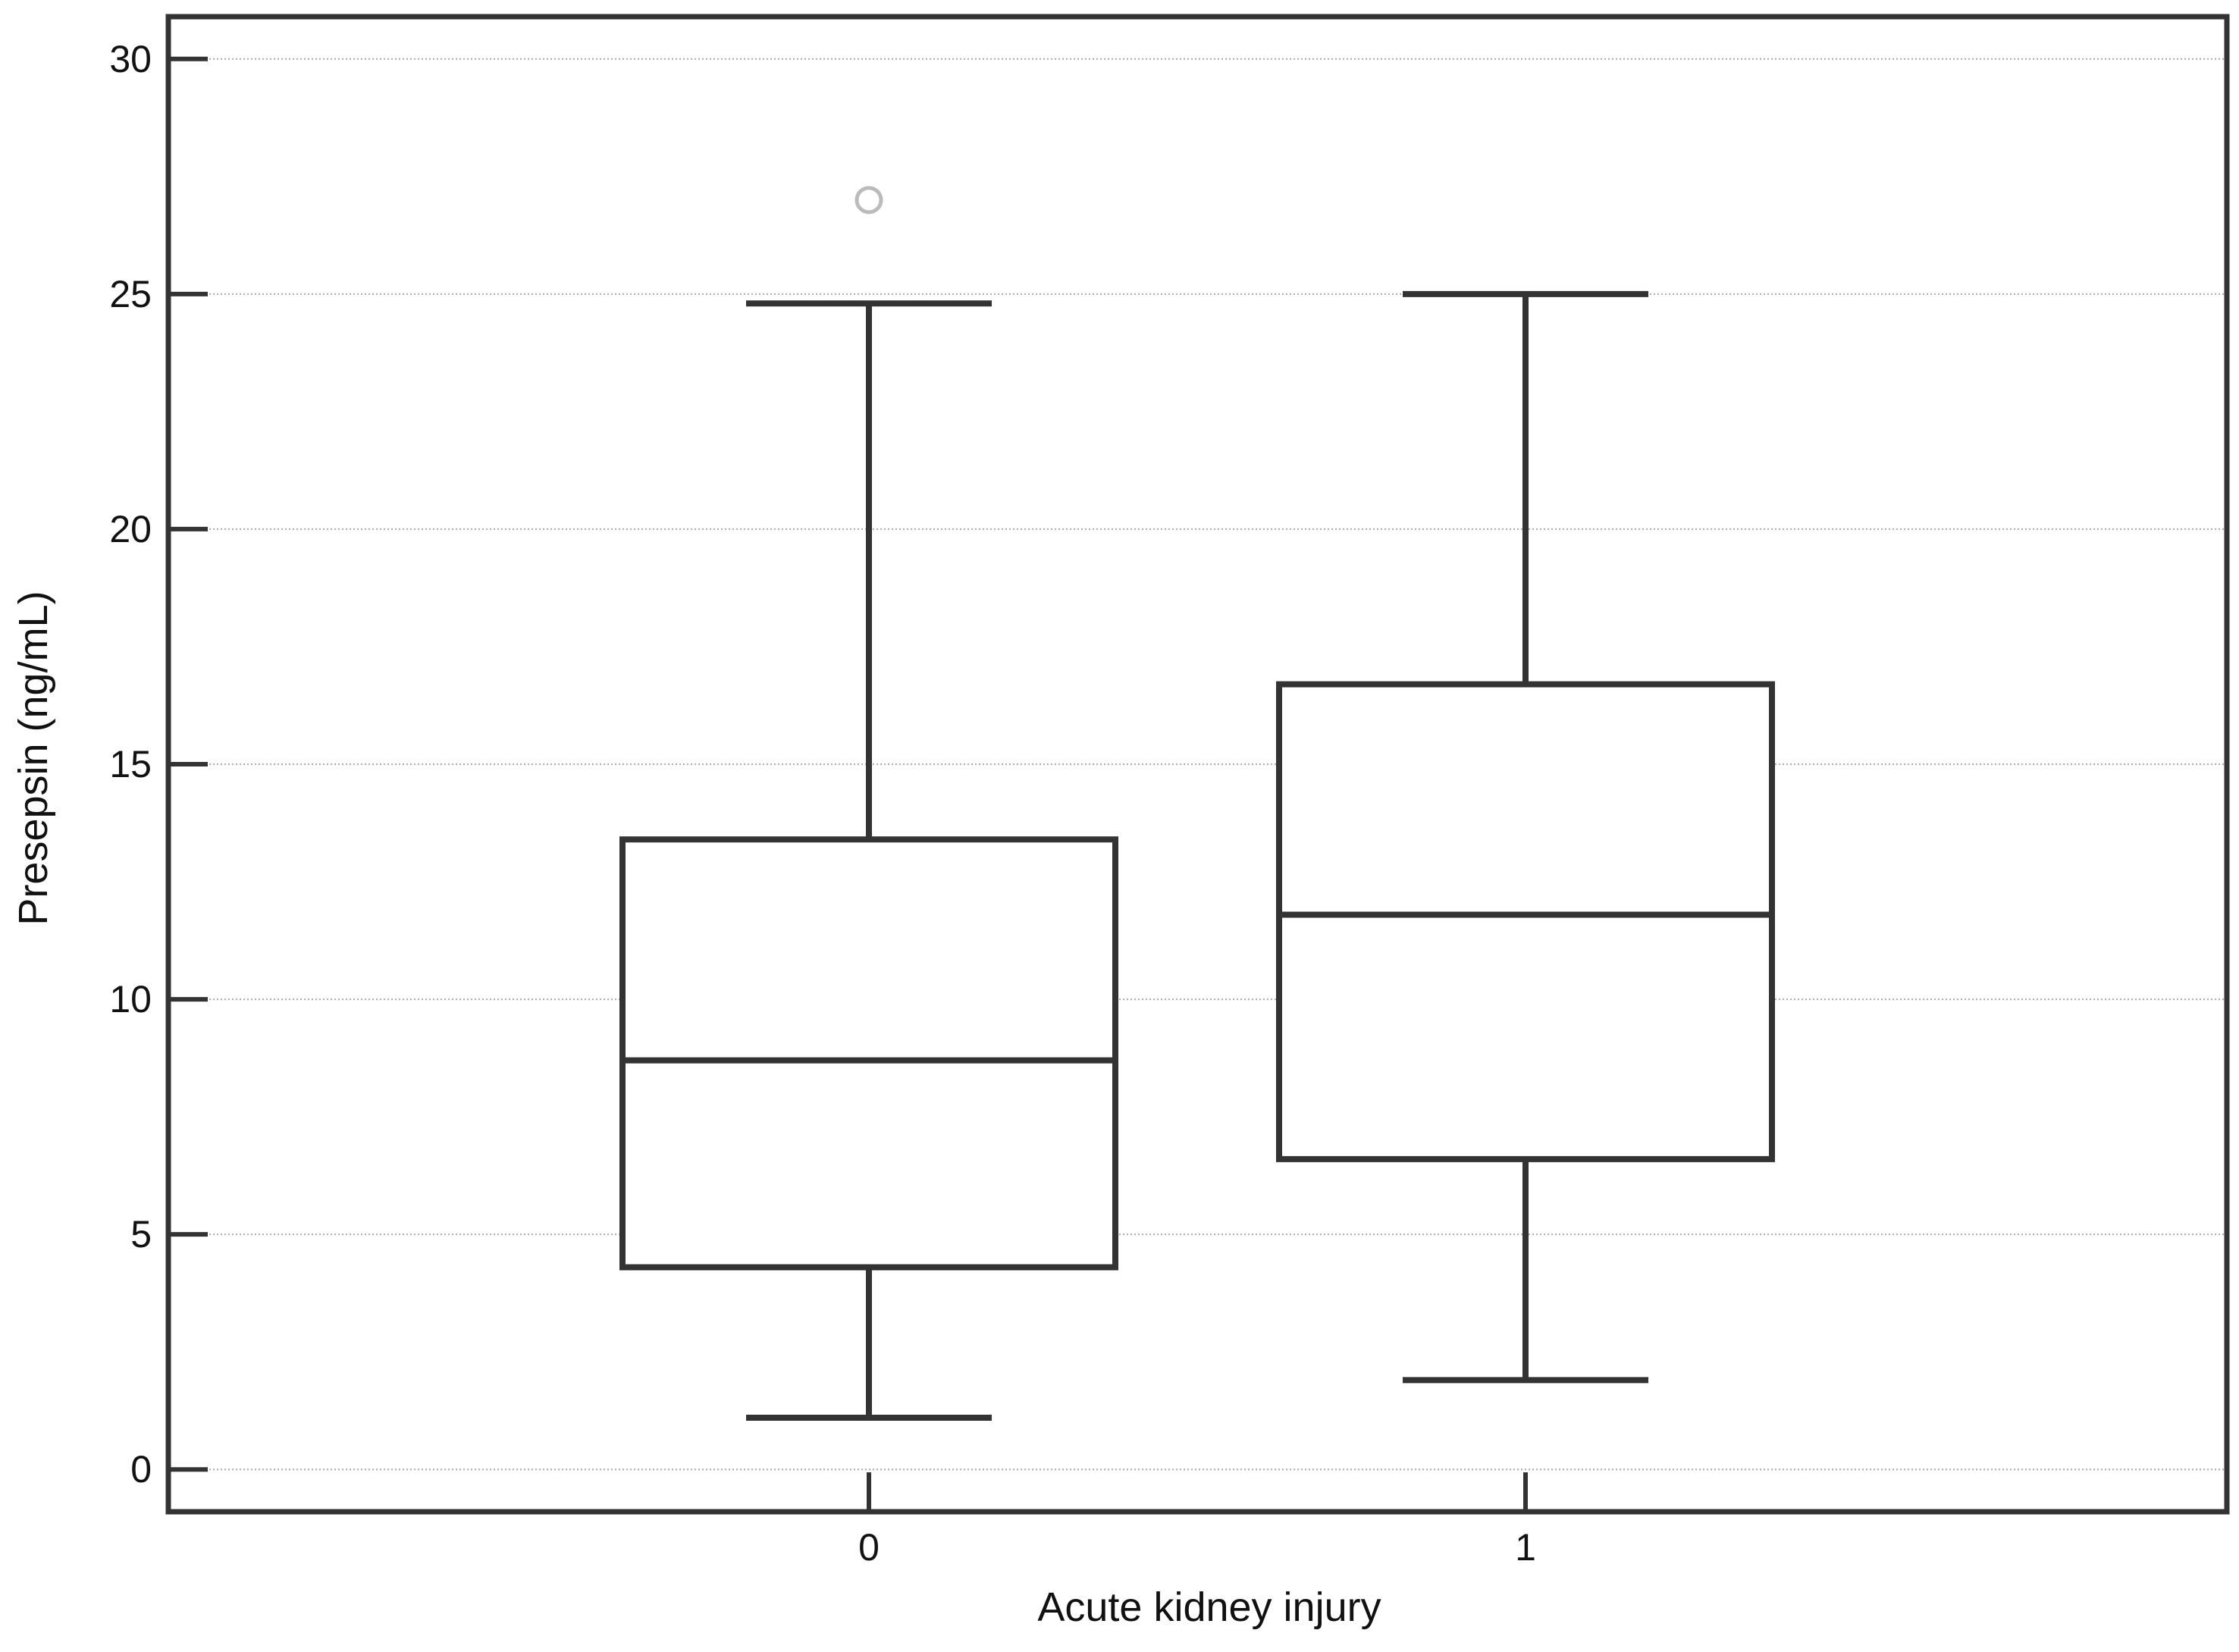 This screenshot has width=2239, height=1652. Describe the element at coordinates (141, 1234) in the screenshot. I see `y-tick-label: 5` at that location.